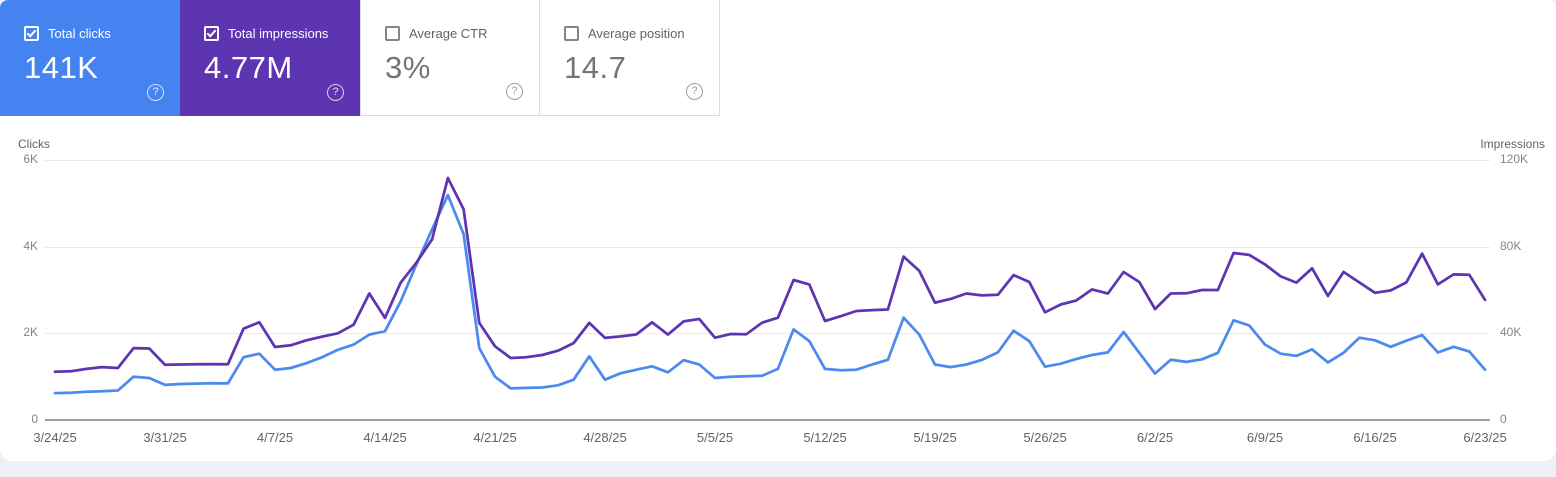 The height and width of the screenshot is (477, 1556). Describe the element at coordinates (248, 67) in the screenshot. I see `total-impressions-value: 4.77M` at that location.